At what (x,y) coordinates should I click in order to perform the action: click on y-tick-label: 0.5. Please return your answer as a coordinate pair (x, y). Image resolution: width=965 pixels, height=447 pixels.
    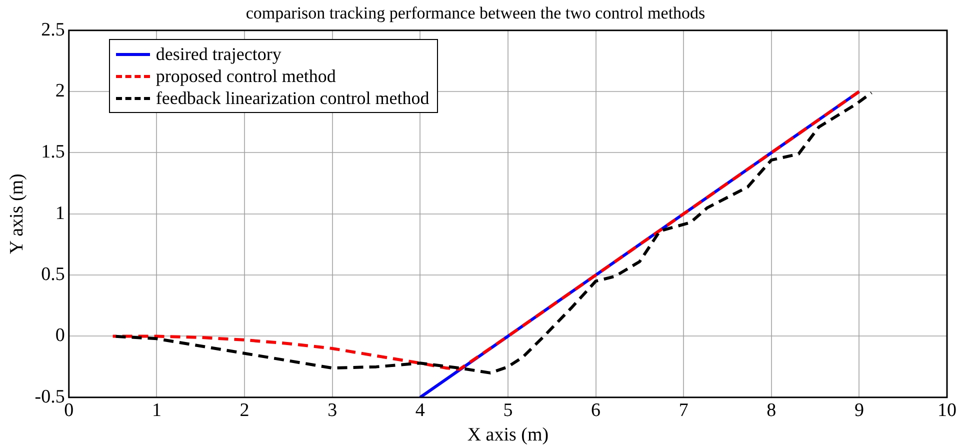
    Looking at the image, I should click on (53, 275).